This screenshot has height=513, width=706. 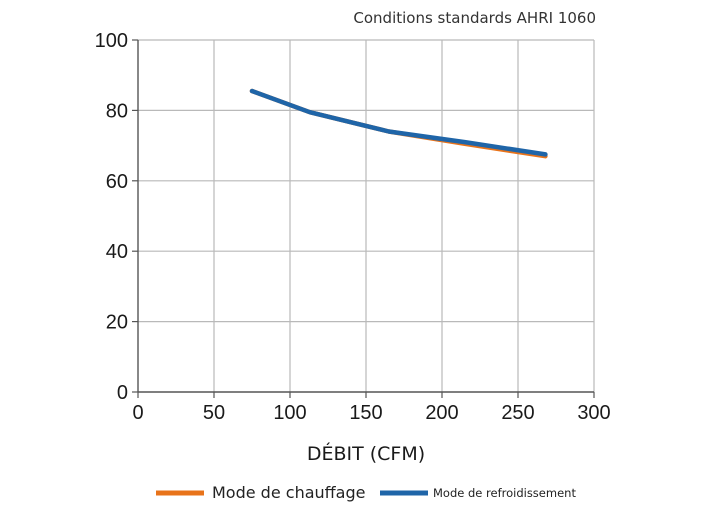 What do you see at coordinates (366, 492) in the screenshot?
I see `legend: Mode de chauffage Mode de refroidissement` at bounding box center [366, 492].